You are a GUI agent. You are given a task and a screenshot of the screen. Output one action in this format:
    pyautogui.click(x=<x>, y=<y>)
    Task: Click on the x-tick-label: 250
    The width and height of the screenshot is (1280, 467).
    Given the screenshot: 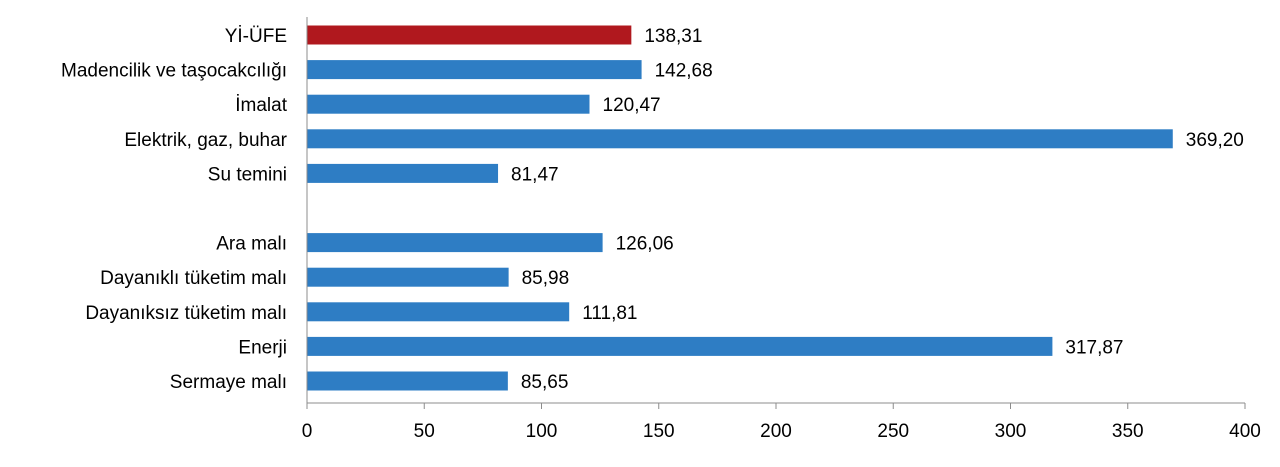 What is the action you would take?
    pyautogui.click(x=893, y=431)
    